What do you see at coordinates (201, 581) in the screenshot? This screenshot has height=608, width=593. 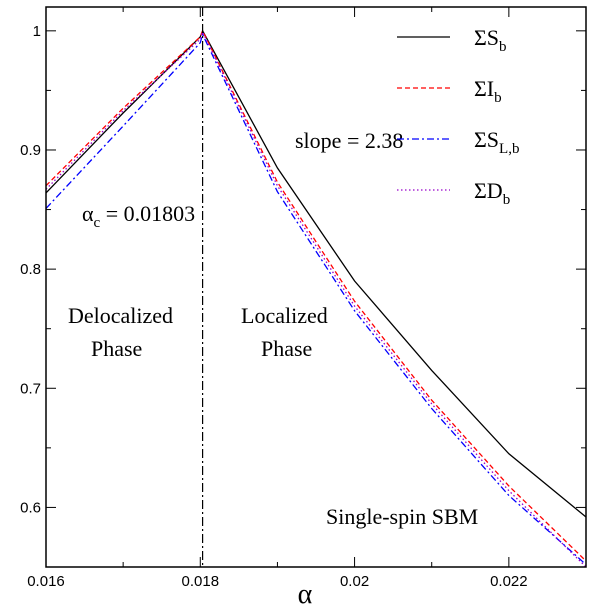 I see `x-tick-label: 0.018` at bounding box center [201, 581].